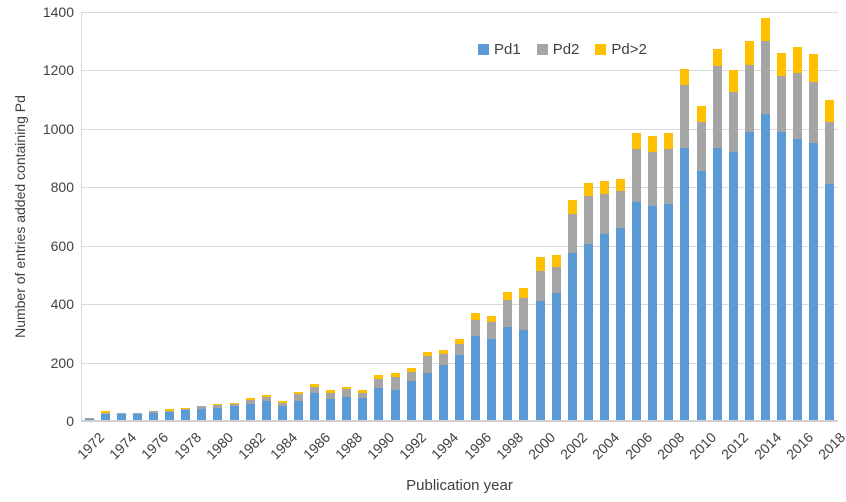 Image resolution: width=846 pixels, height=502 pixels. I want to click on bar-segment-pdgt2-2016, so click(798, 60).